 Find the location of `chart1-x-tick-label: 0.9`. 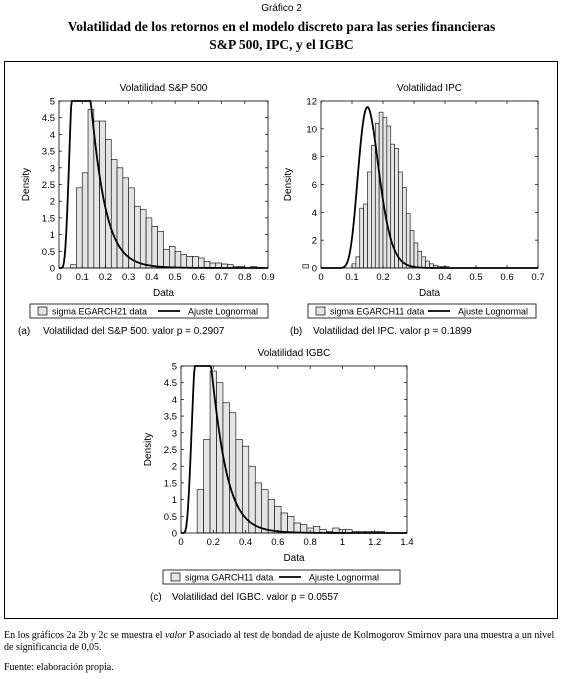

chart1-x-tick-label: 0.9 is located at coordinates (267, 277).